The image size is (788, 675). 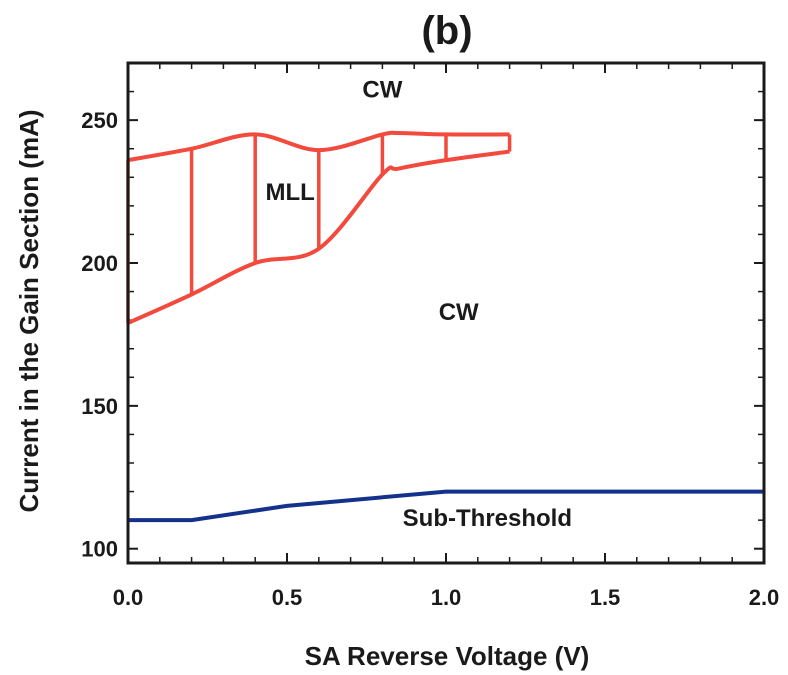 What do you see at coordinates (128, 597) in the screenshot?
I see `x-tick-label: 0.0` at bounding box center [128, 597].